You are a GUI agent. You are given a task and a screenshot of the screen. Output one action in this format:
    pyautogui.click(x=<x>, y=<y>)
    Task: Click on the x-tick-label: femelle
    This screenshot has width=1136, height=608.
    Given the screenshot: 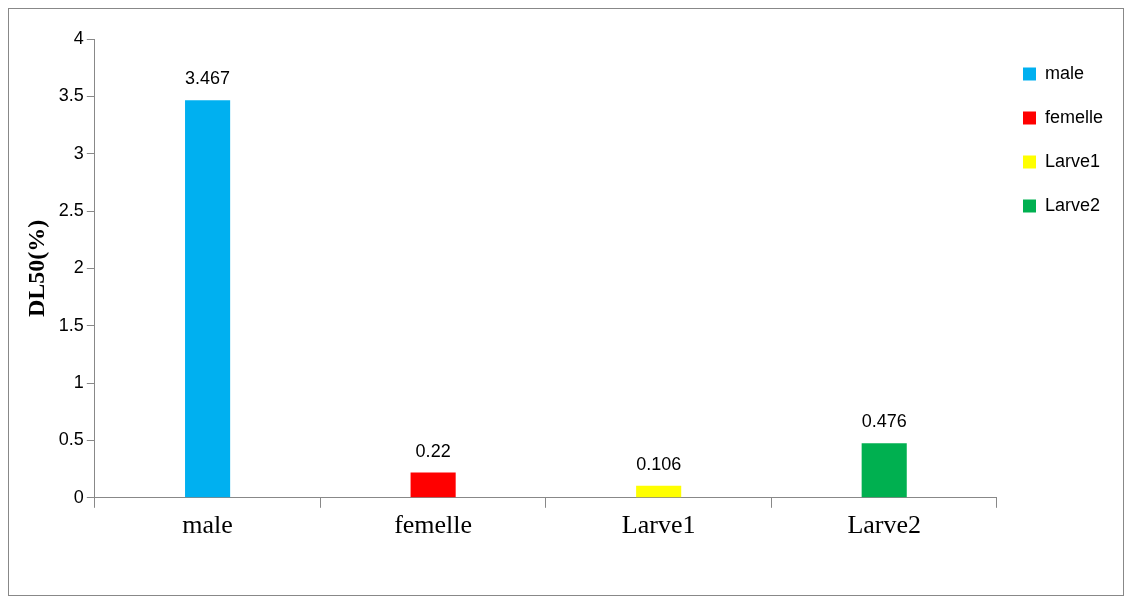 What is the action you would take?
    pyautogui.click(x=433, y=525)
    